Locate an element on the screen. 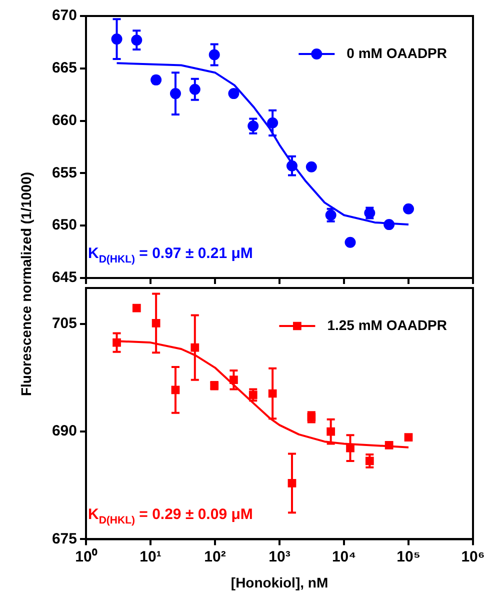  x-tick-label: 10⁶ is located at coordinates (473, 557).